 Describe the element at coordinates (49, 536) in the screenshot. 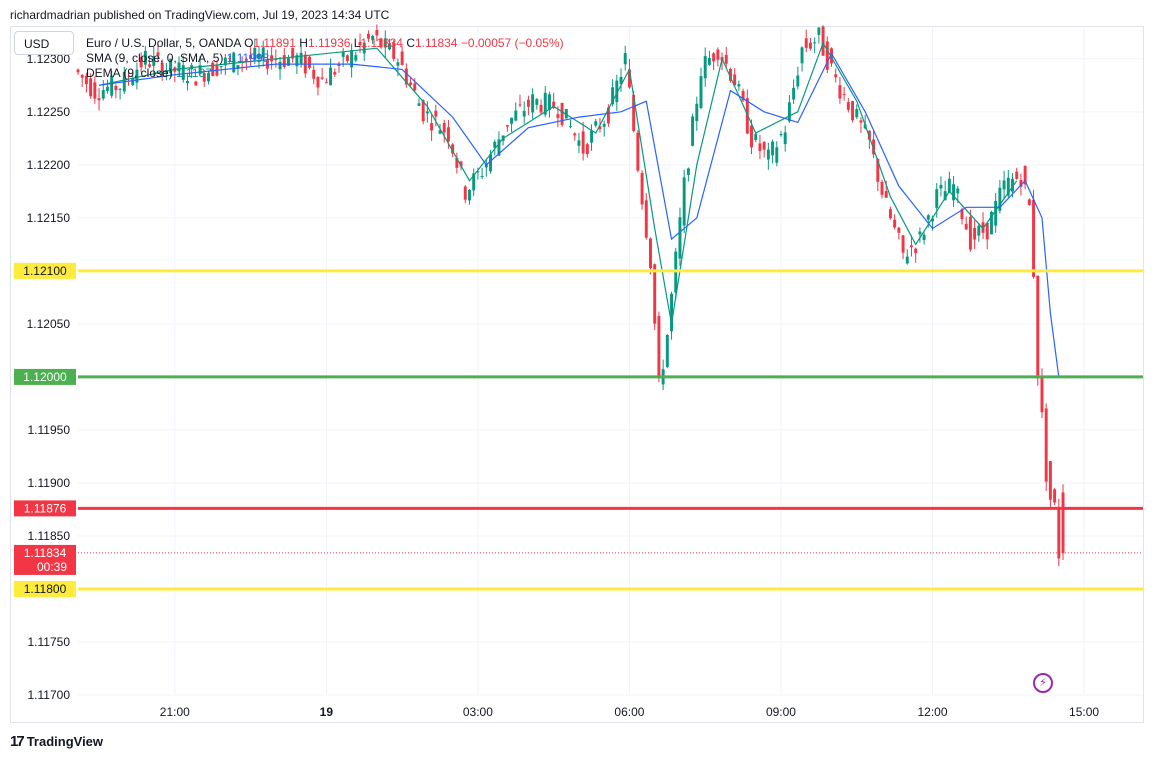

I see `y-tick-label: 1.11850` at that location.